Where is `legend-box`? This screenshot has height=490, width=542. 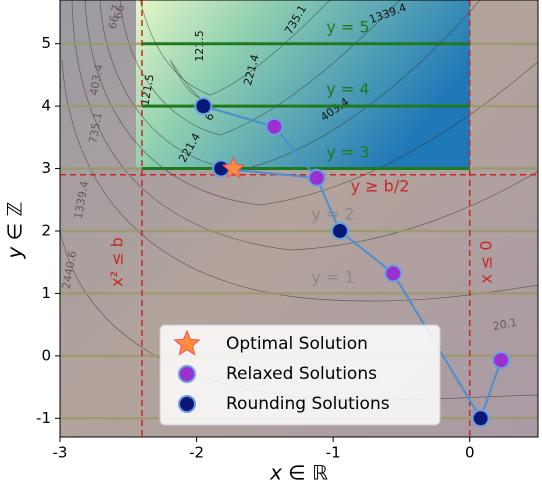 legend-box is located at coordinates (300, 375).